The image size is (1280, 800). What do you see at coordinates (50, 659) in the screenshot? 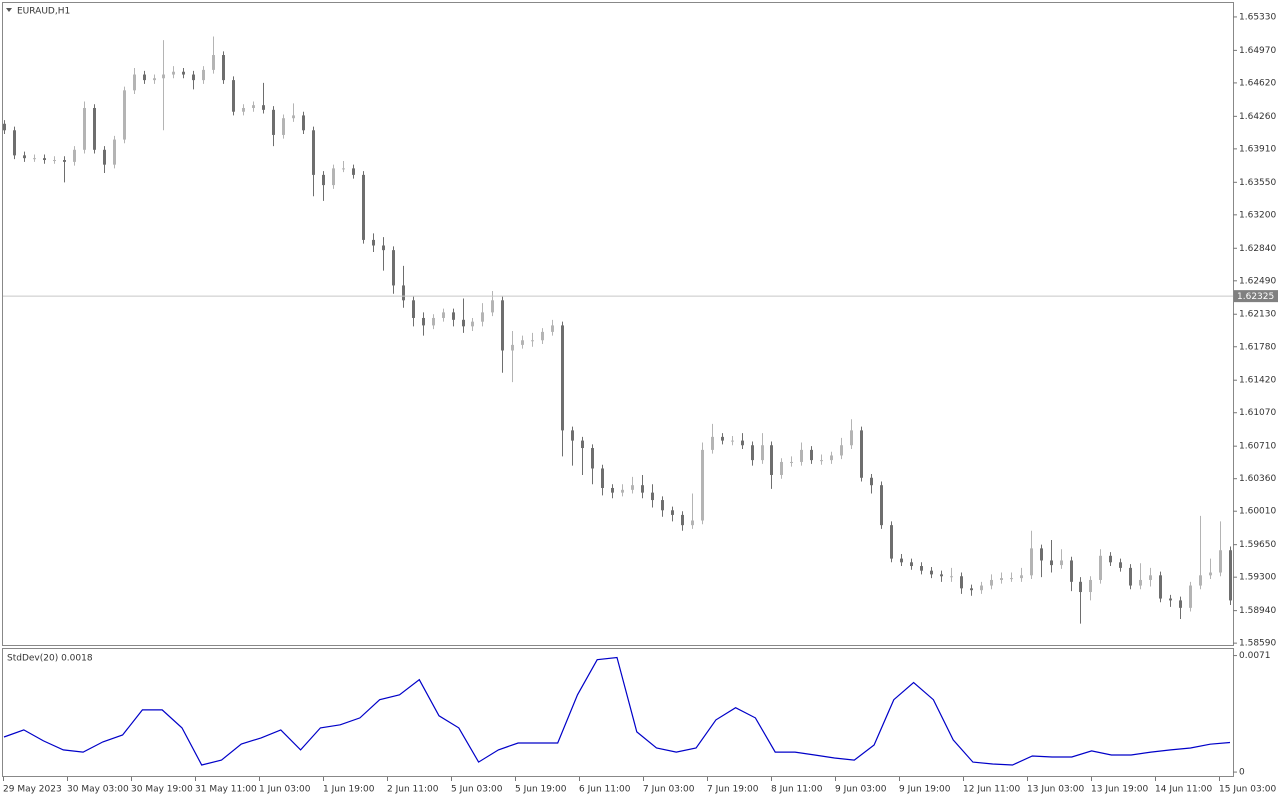
I see `indicator-title: StdDev(20) 0.0018` at bounding box center [50, 659].